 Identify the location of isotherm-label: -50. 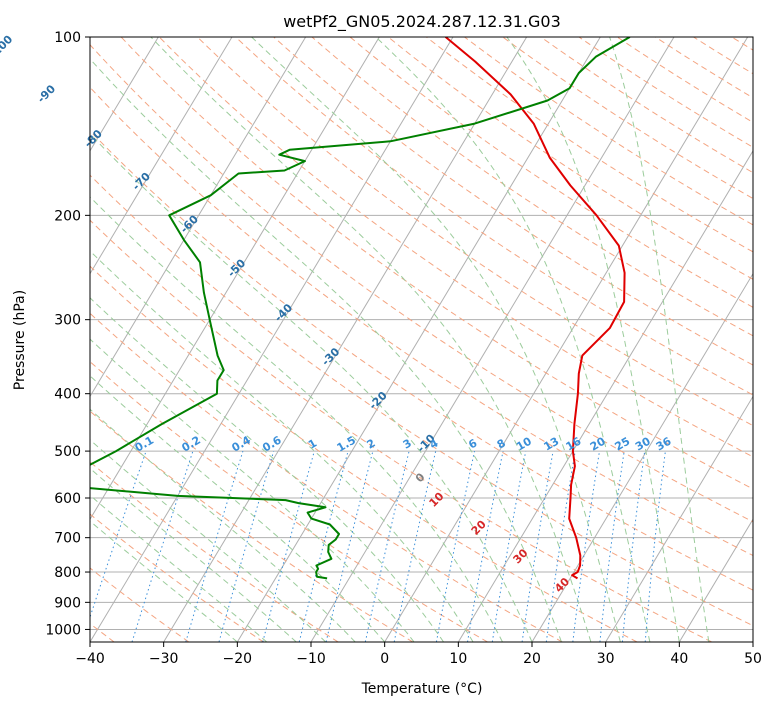
(236, 267).